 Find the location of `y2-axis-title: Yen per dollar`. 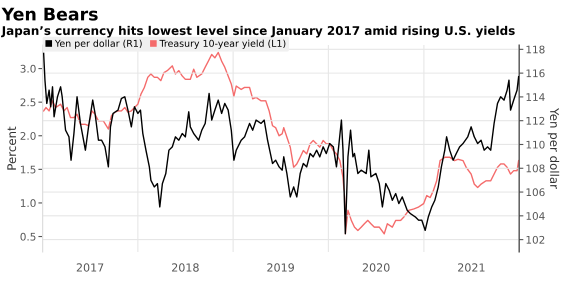

y2-axis-title: Yen per dollar is located at coordinates (554, 148).